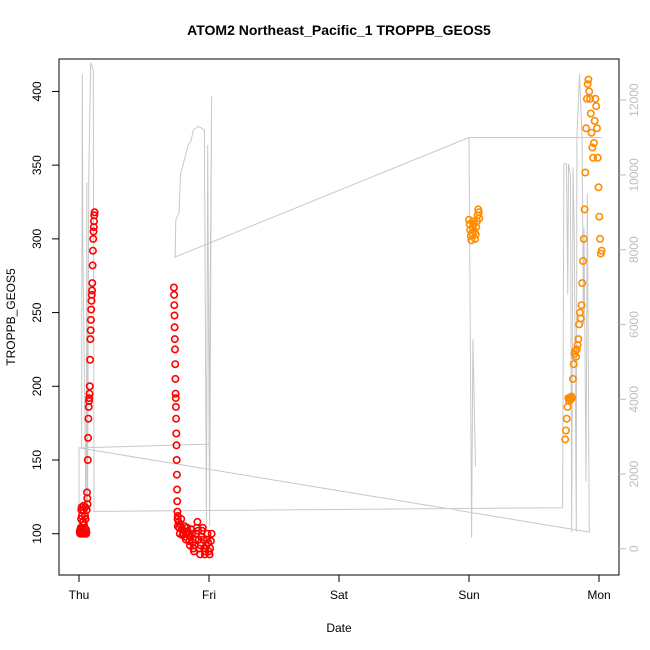 The width and height of the screenshot is (650, 650). Describe the element at coordinates (598, 595) in the screenshot. I see `x-tick-label: Mon` at that location.